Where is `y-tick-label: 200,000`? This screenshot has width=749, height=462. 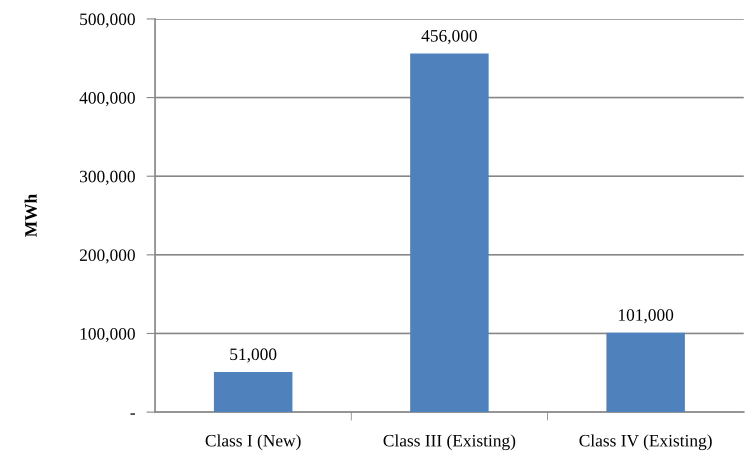 y-tick-label: 200,000 is located at coordinates (107, 256).